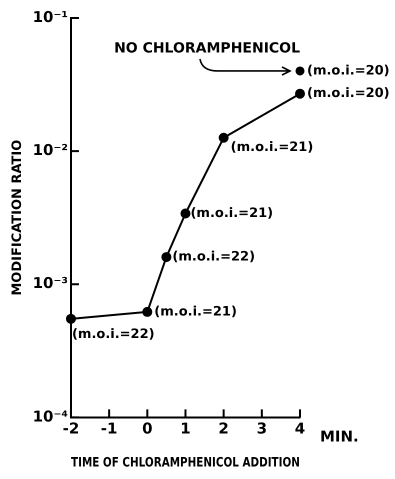  What do you see at coordinates (300, 428) in the screenshot?
I see `x-tick-label: 4` at bounding box center [300, 428].